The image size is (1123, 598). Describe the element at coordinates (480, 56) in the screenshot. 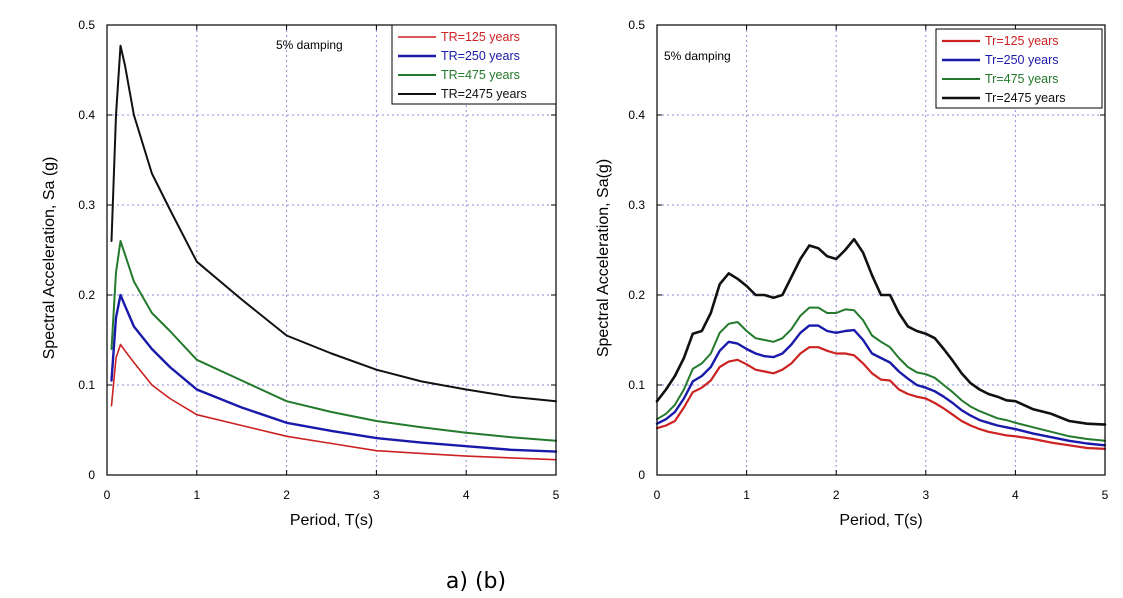

I see `legend-label-2: TR=250 years` at that location.